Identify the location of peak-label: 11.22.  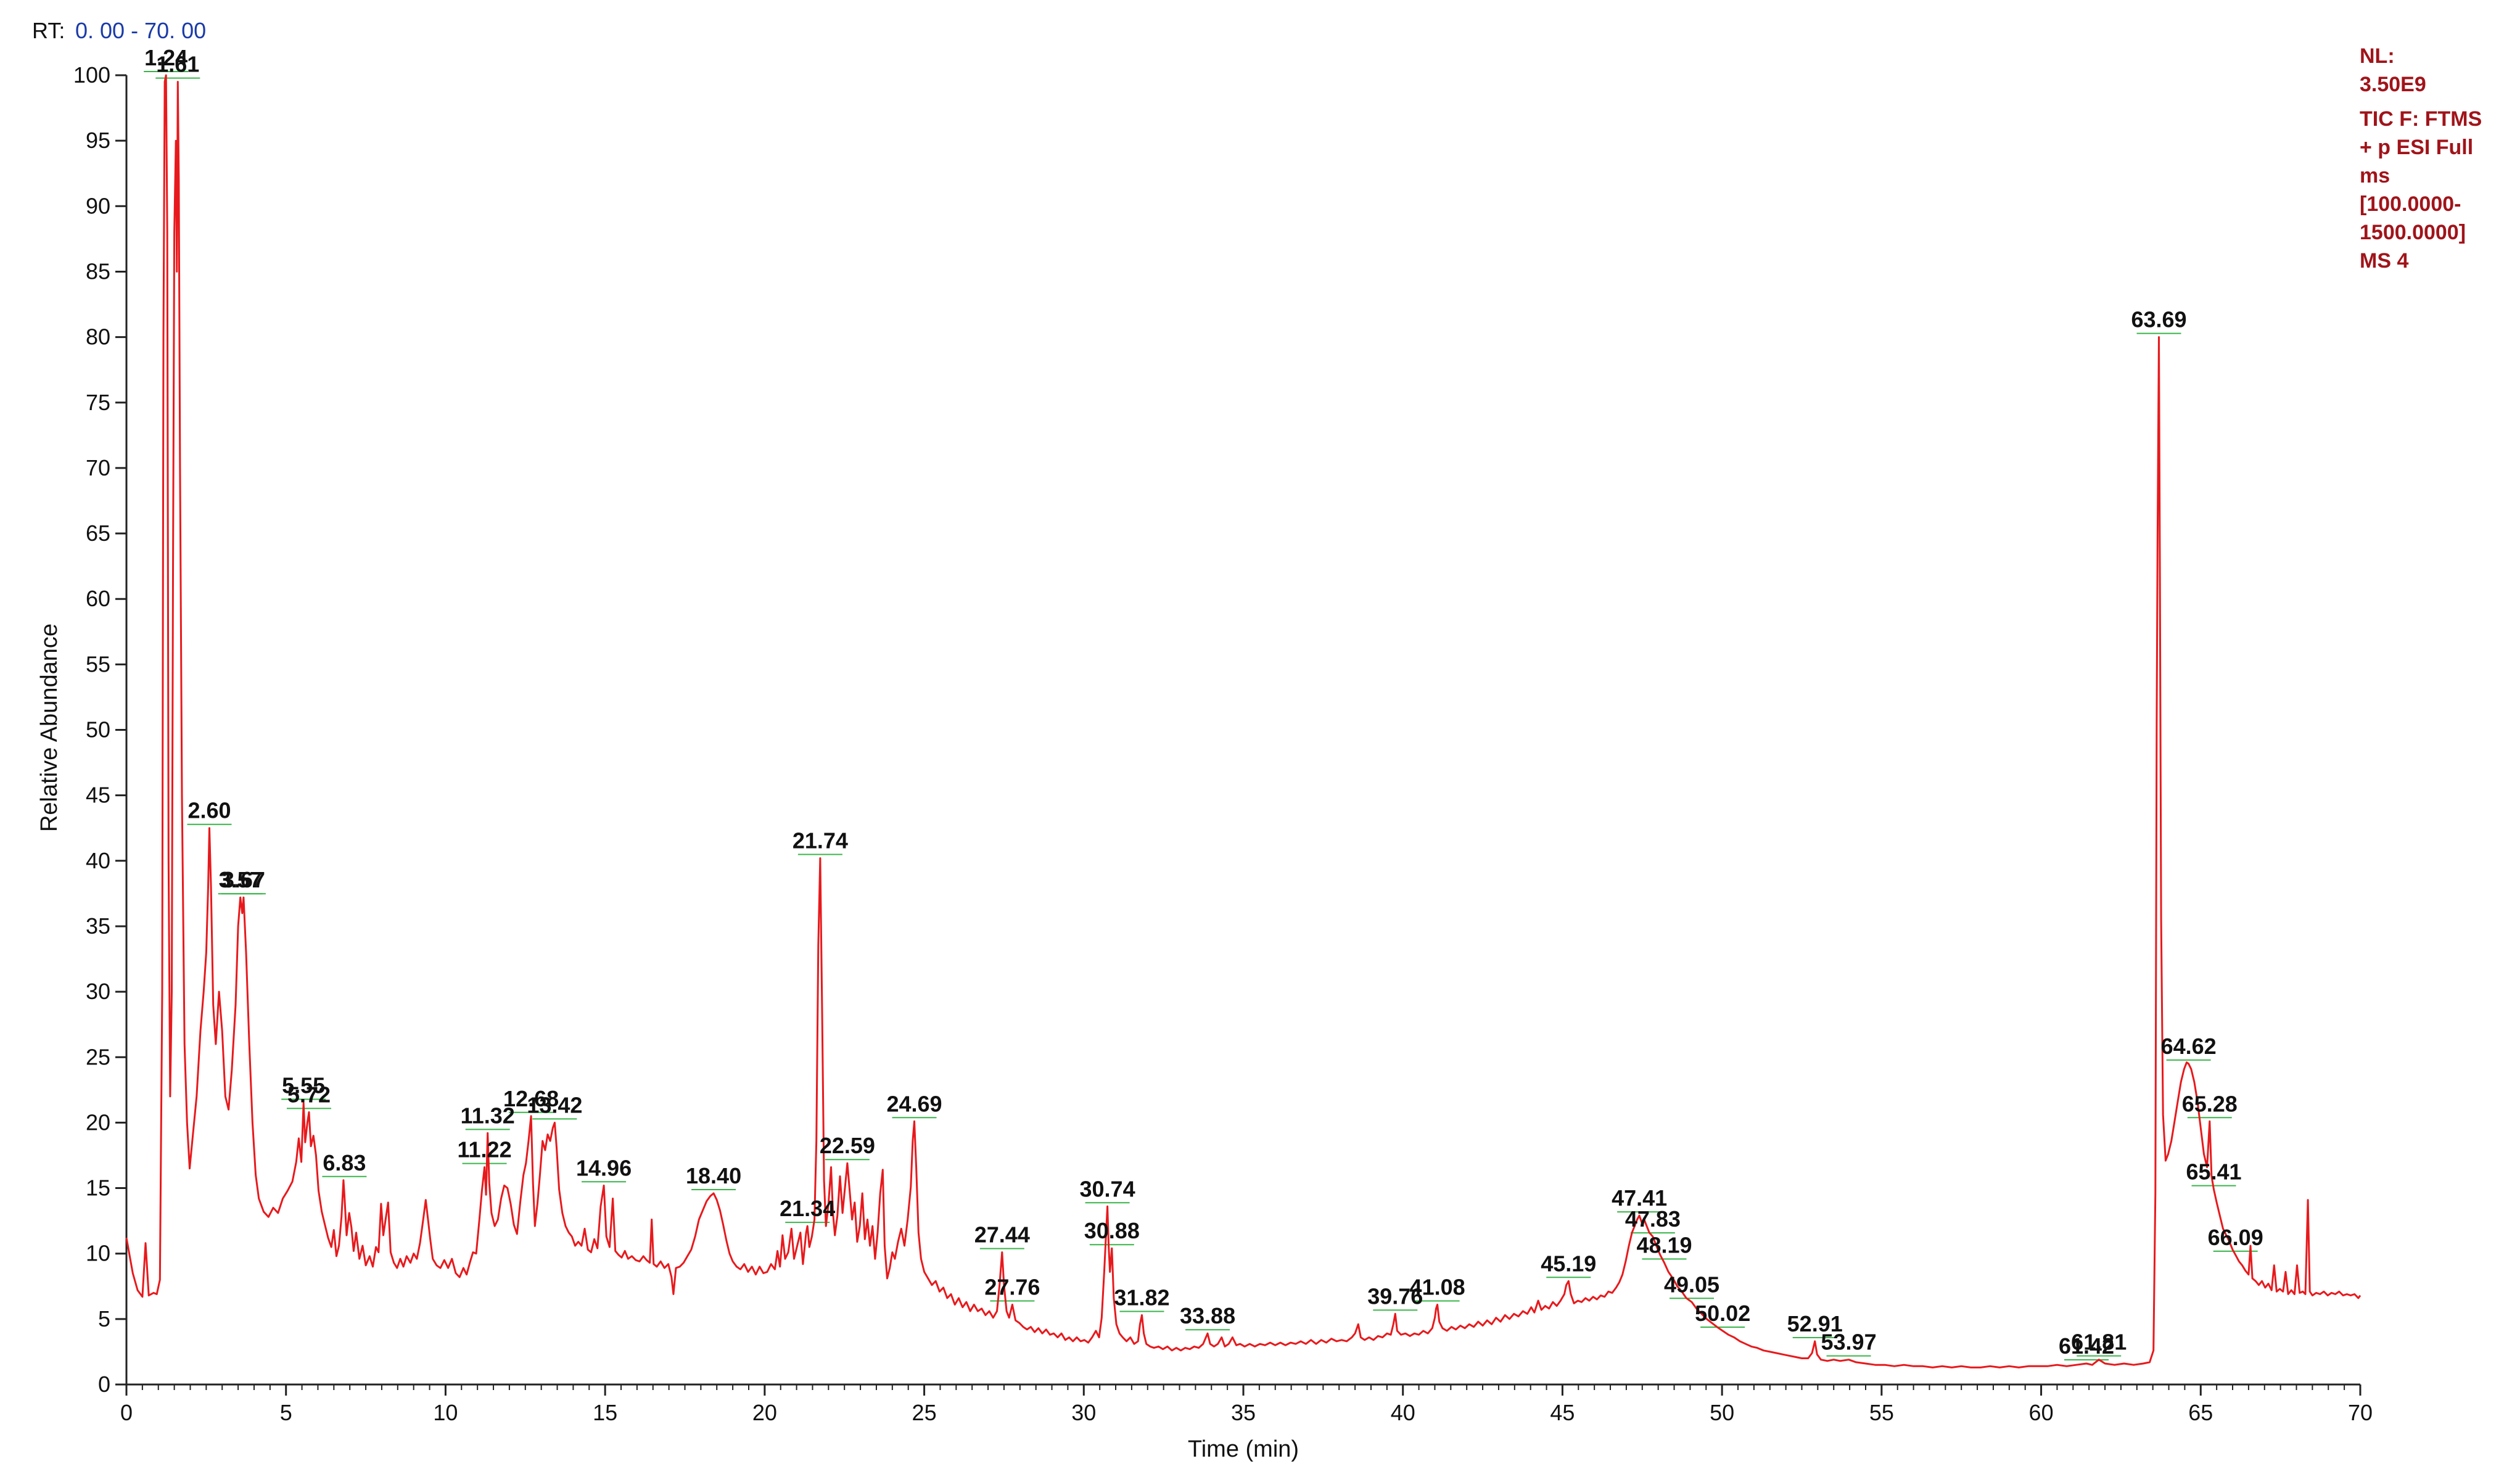
(485, 1149).